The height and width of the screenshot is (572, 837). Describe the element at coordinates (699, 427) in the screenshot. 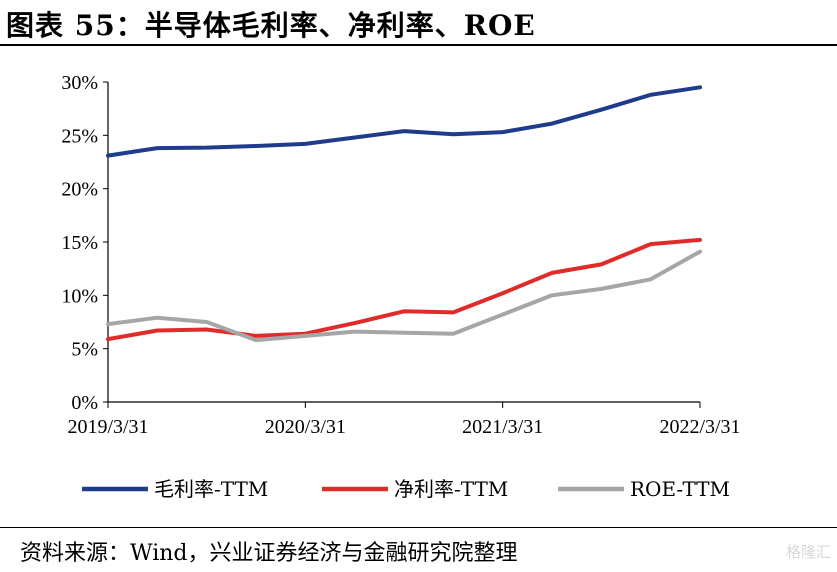

I see `x-tick-label: 2022/3/31` at that location.